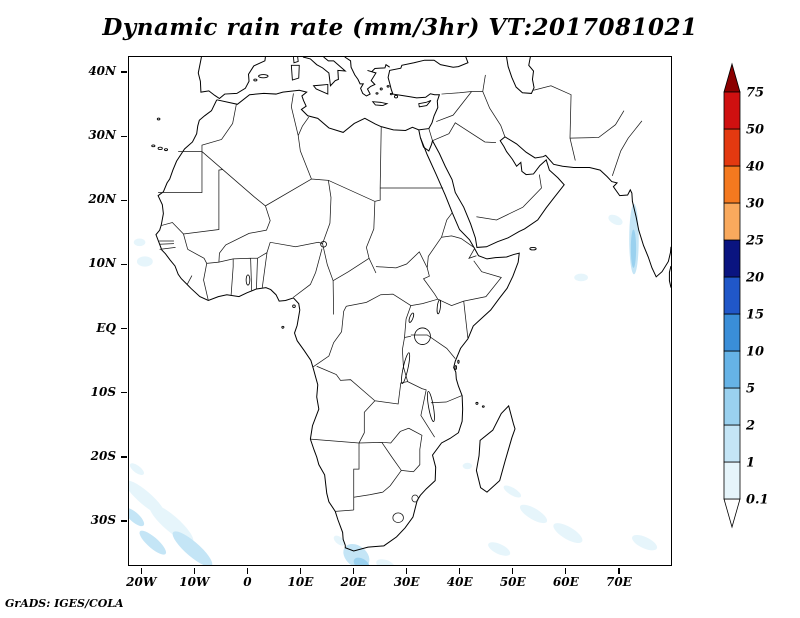  I want to click on y-tick-label: 30N, so click(102, 135).